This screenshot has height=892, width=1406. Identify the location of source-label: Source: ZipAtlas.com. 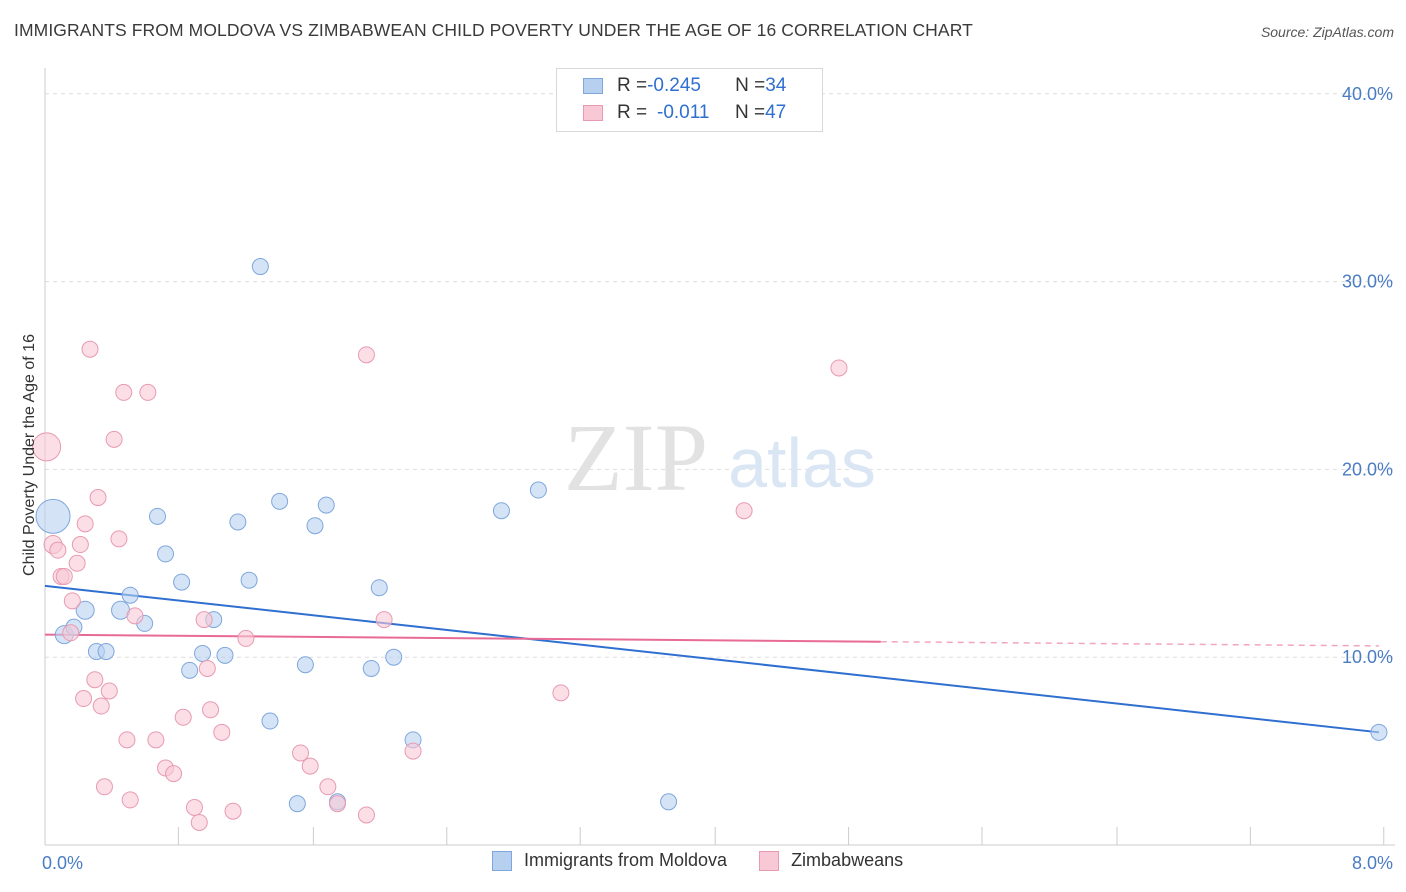
(1327, 32).